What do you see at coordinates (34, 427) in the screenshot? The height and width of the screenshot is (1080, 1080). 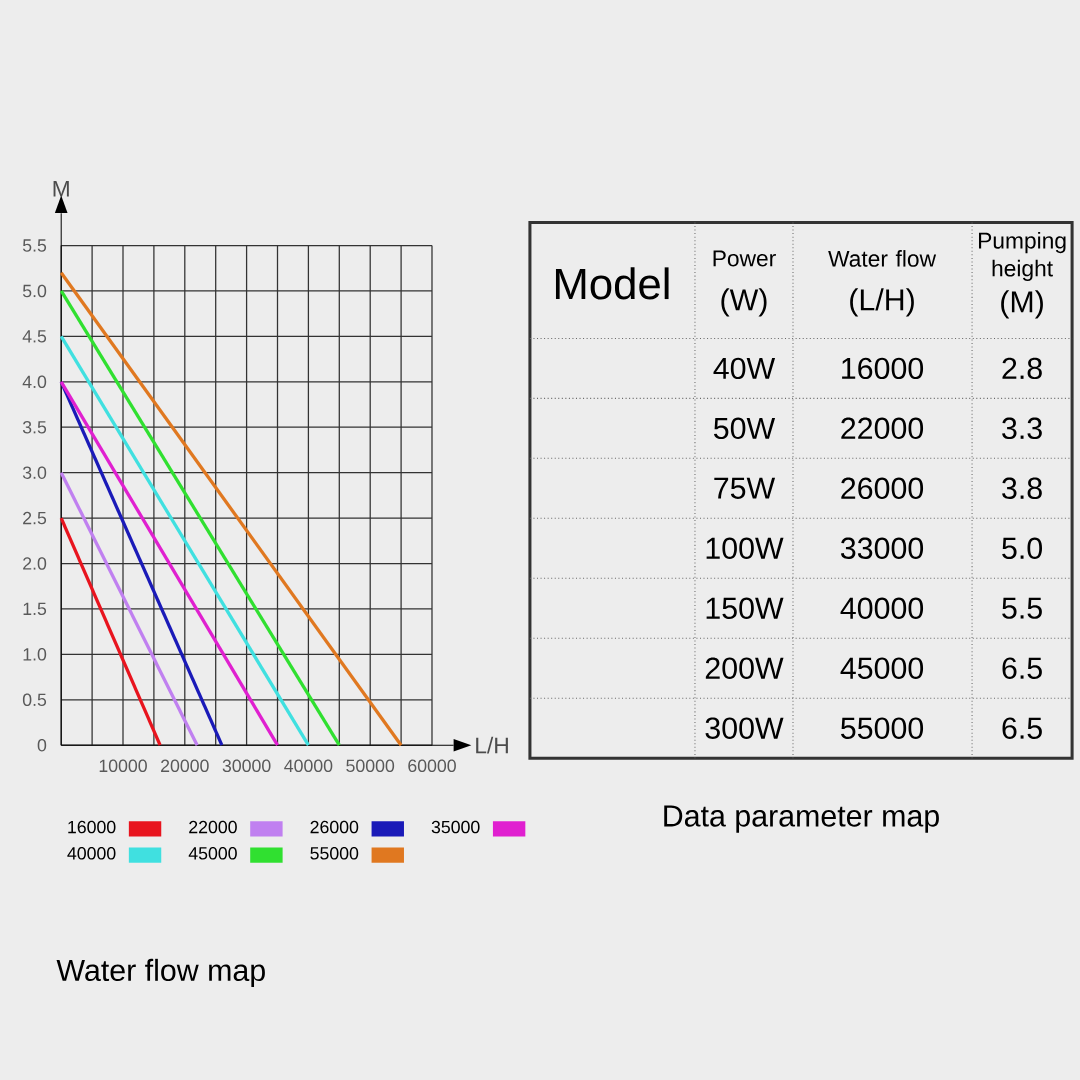 I see `y-tick-label: 3.5` at bounding box center [34, 427].